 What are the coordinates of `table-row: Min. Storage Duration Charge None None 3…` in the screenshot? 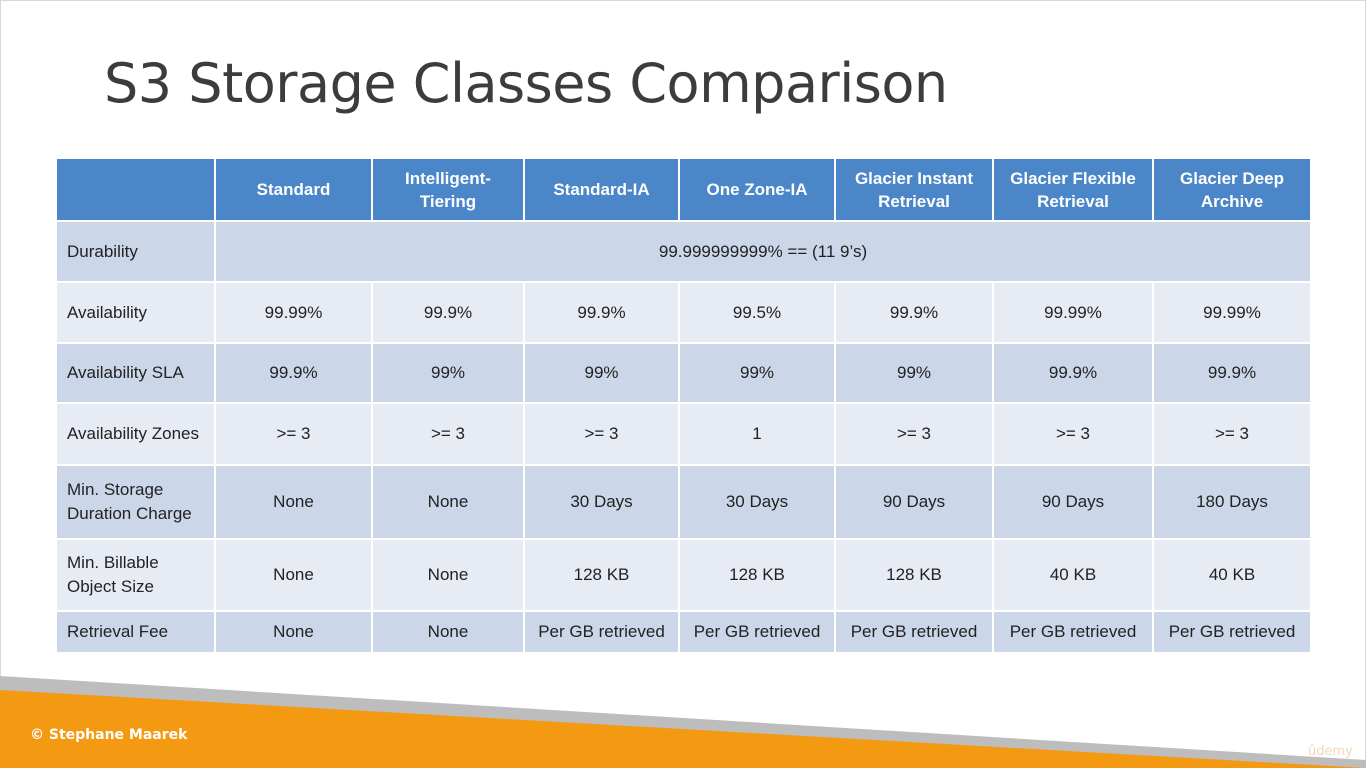 It's located at (683, 502).